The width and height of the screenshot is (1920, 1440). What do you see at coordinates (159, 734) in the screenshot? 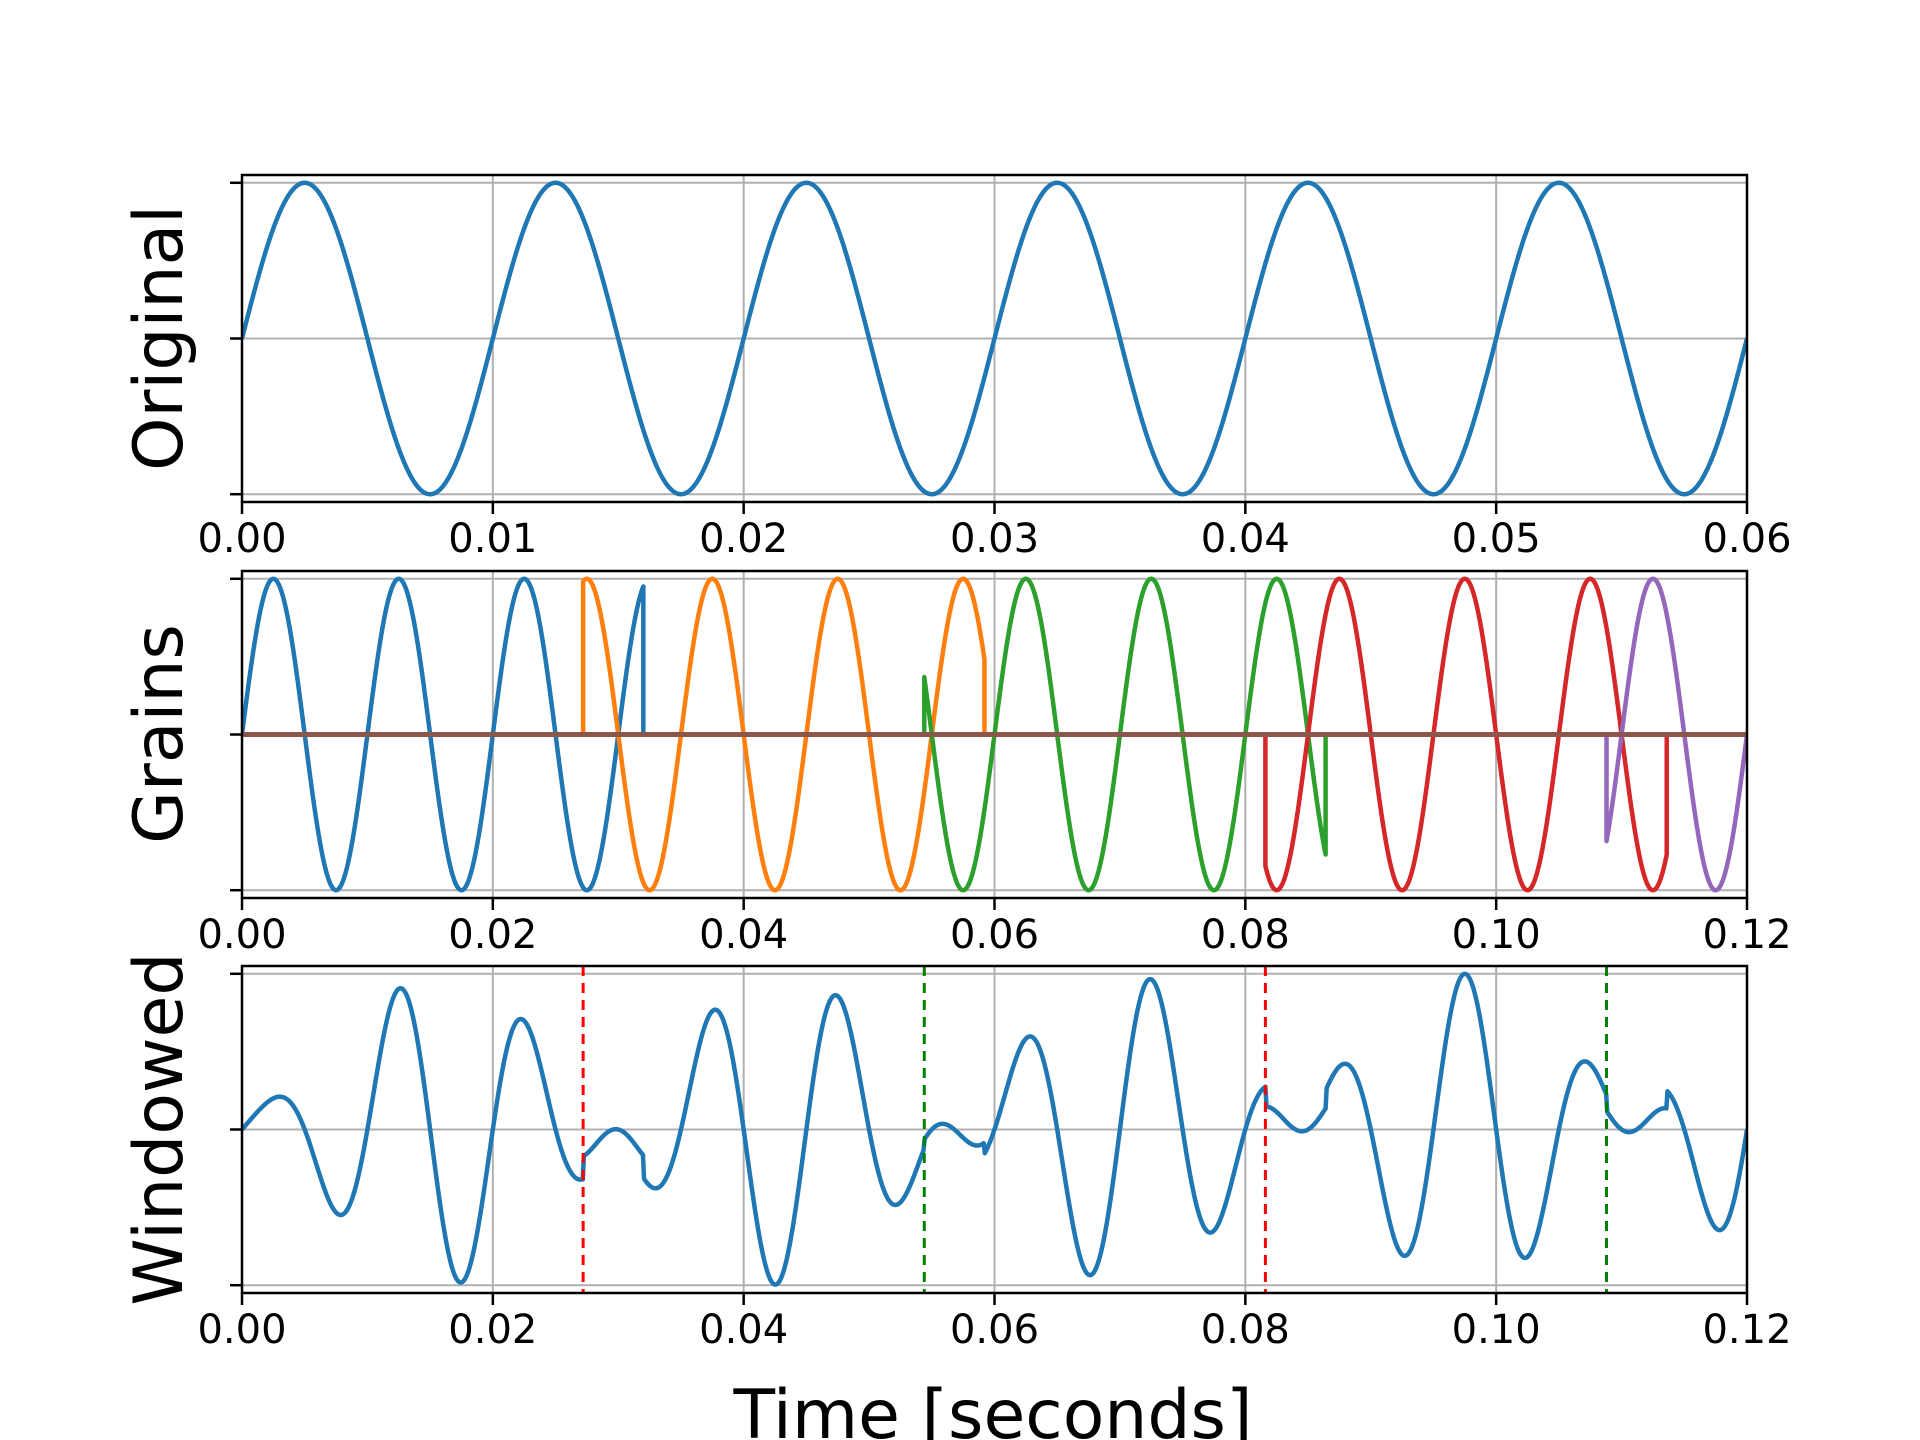
I see `y-axis-label: Grains` at bounding box center [159, 734].